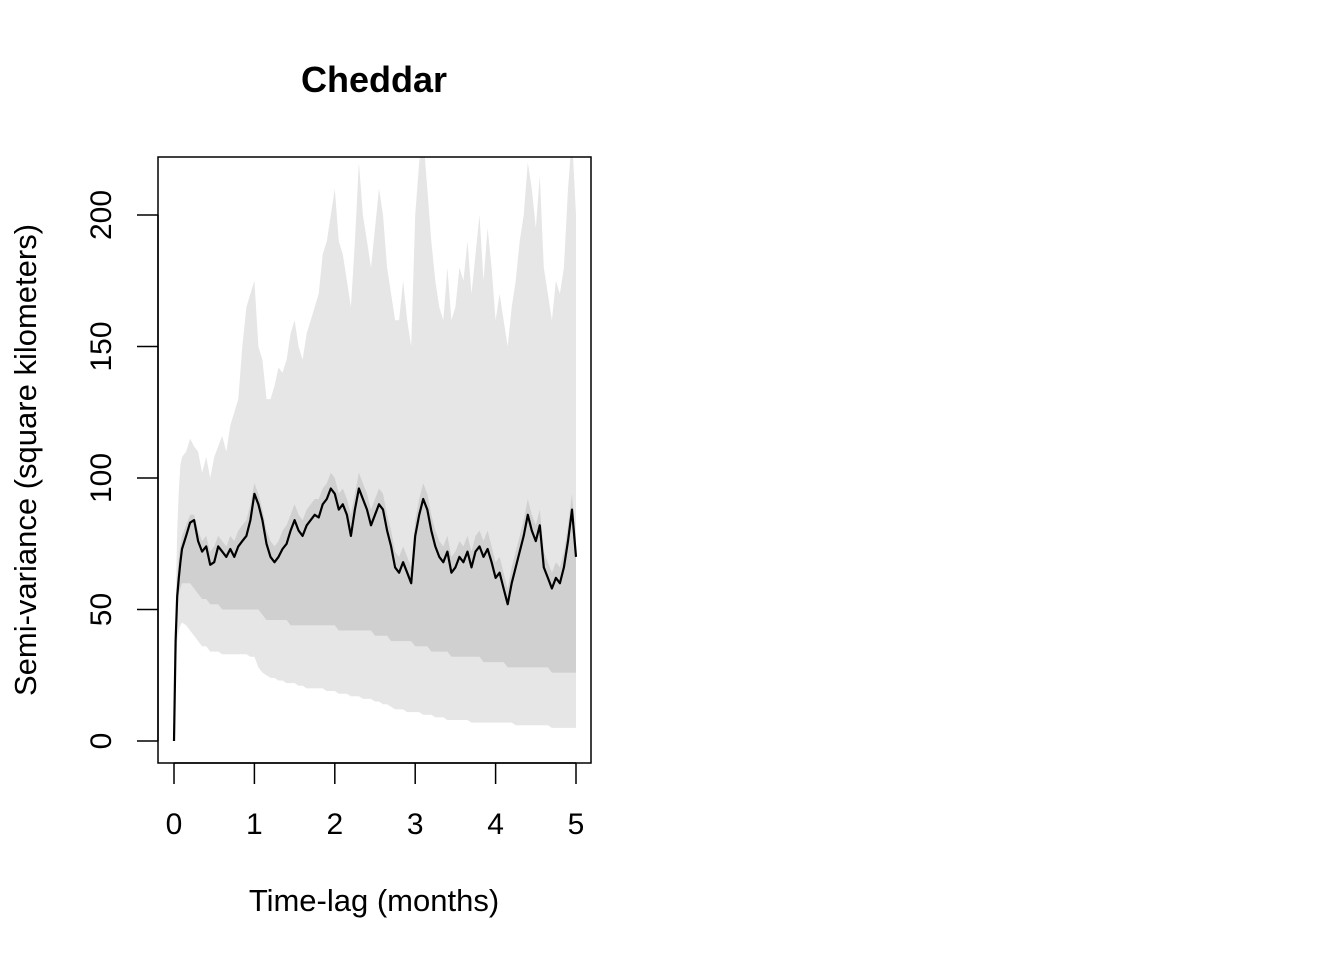 Image resolution: width=1344 pixels, height=960 pixels. I want to click on chart-title: Cheddar, so click(374, 79).